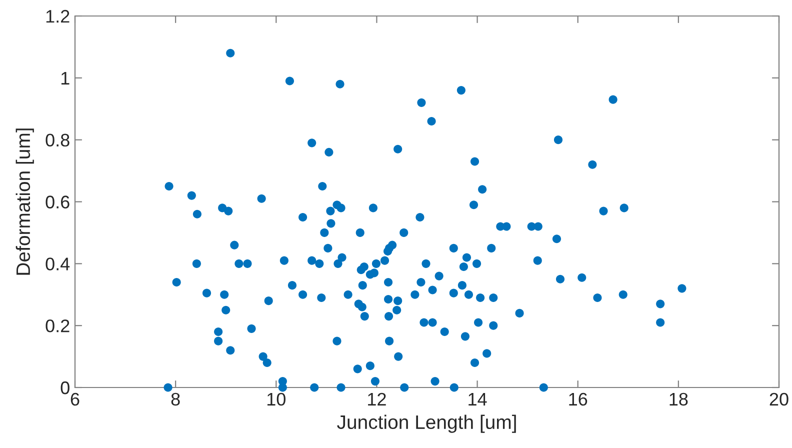 This screenshot has height=448, width=792. What do you see at coordinates (679, 399) in the screenshot?
I see `x-tick-label: 18` at bounding box center [679, 399].